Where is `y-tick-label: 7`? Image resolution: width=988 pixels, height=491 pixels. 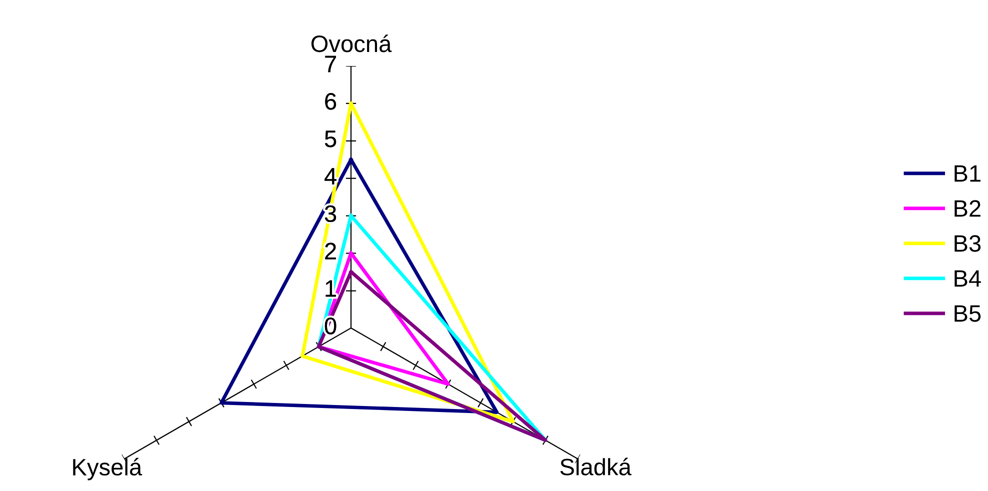 y-tick-label: 7 is located at coordinates (330, 64).